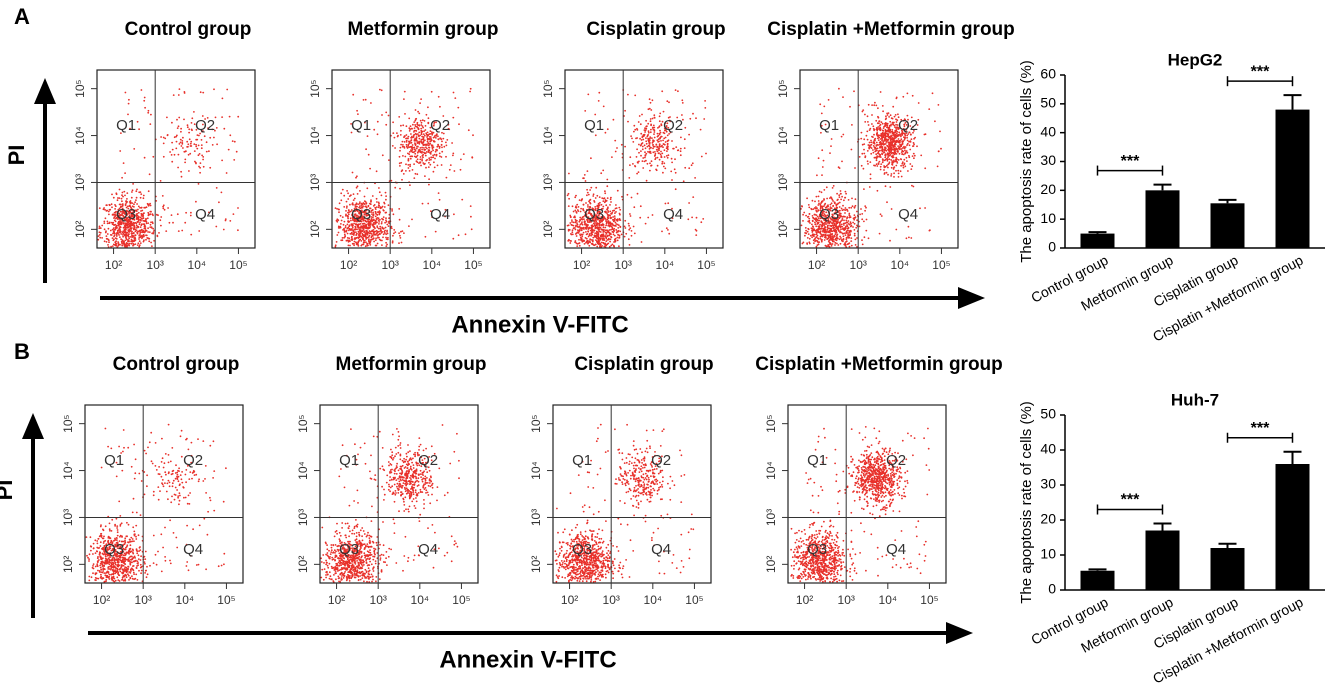  What do you see at coordinates (908, 214) in the screenshot?
I see `quadrant-label: Q4` at bounding box center [908, 214].